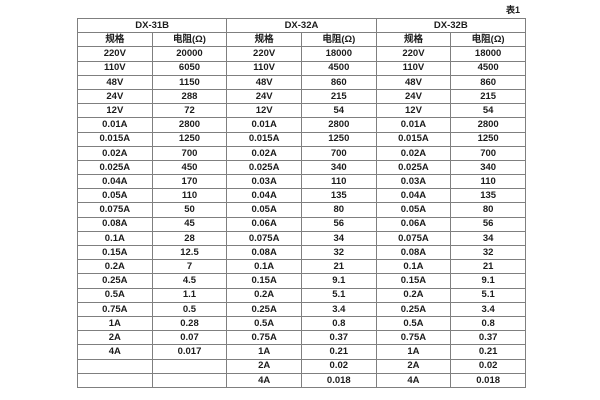 This screenshot has height=400, width=600. What do you see at coordinates (512, 10) in the screenshot?
I see `table-caption: 表1` at bounding box center [512, 10].